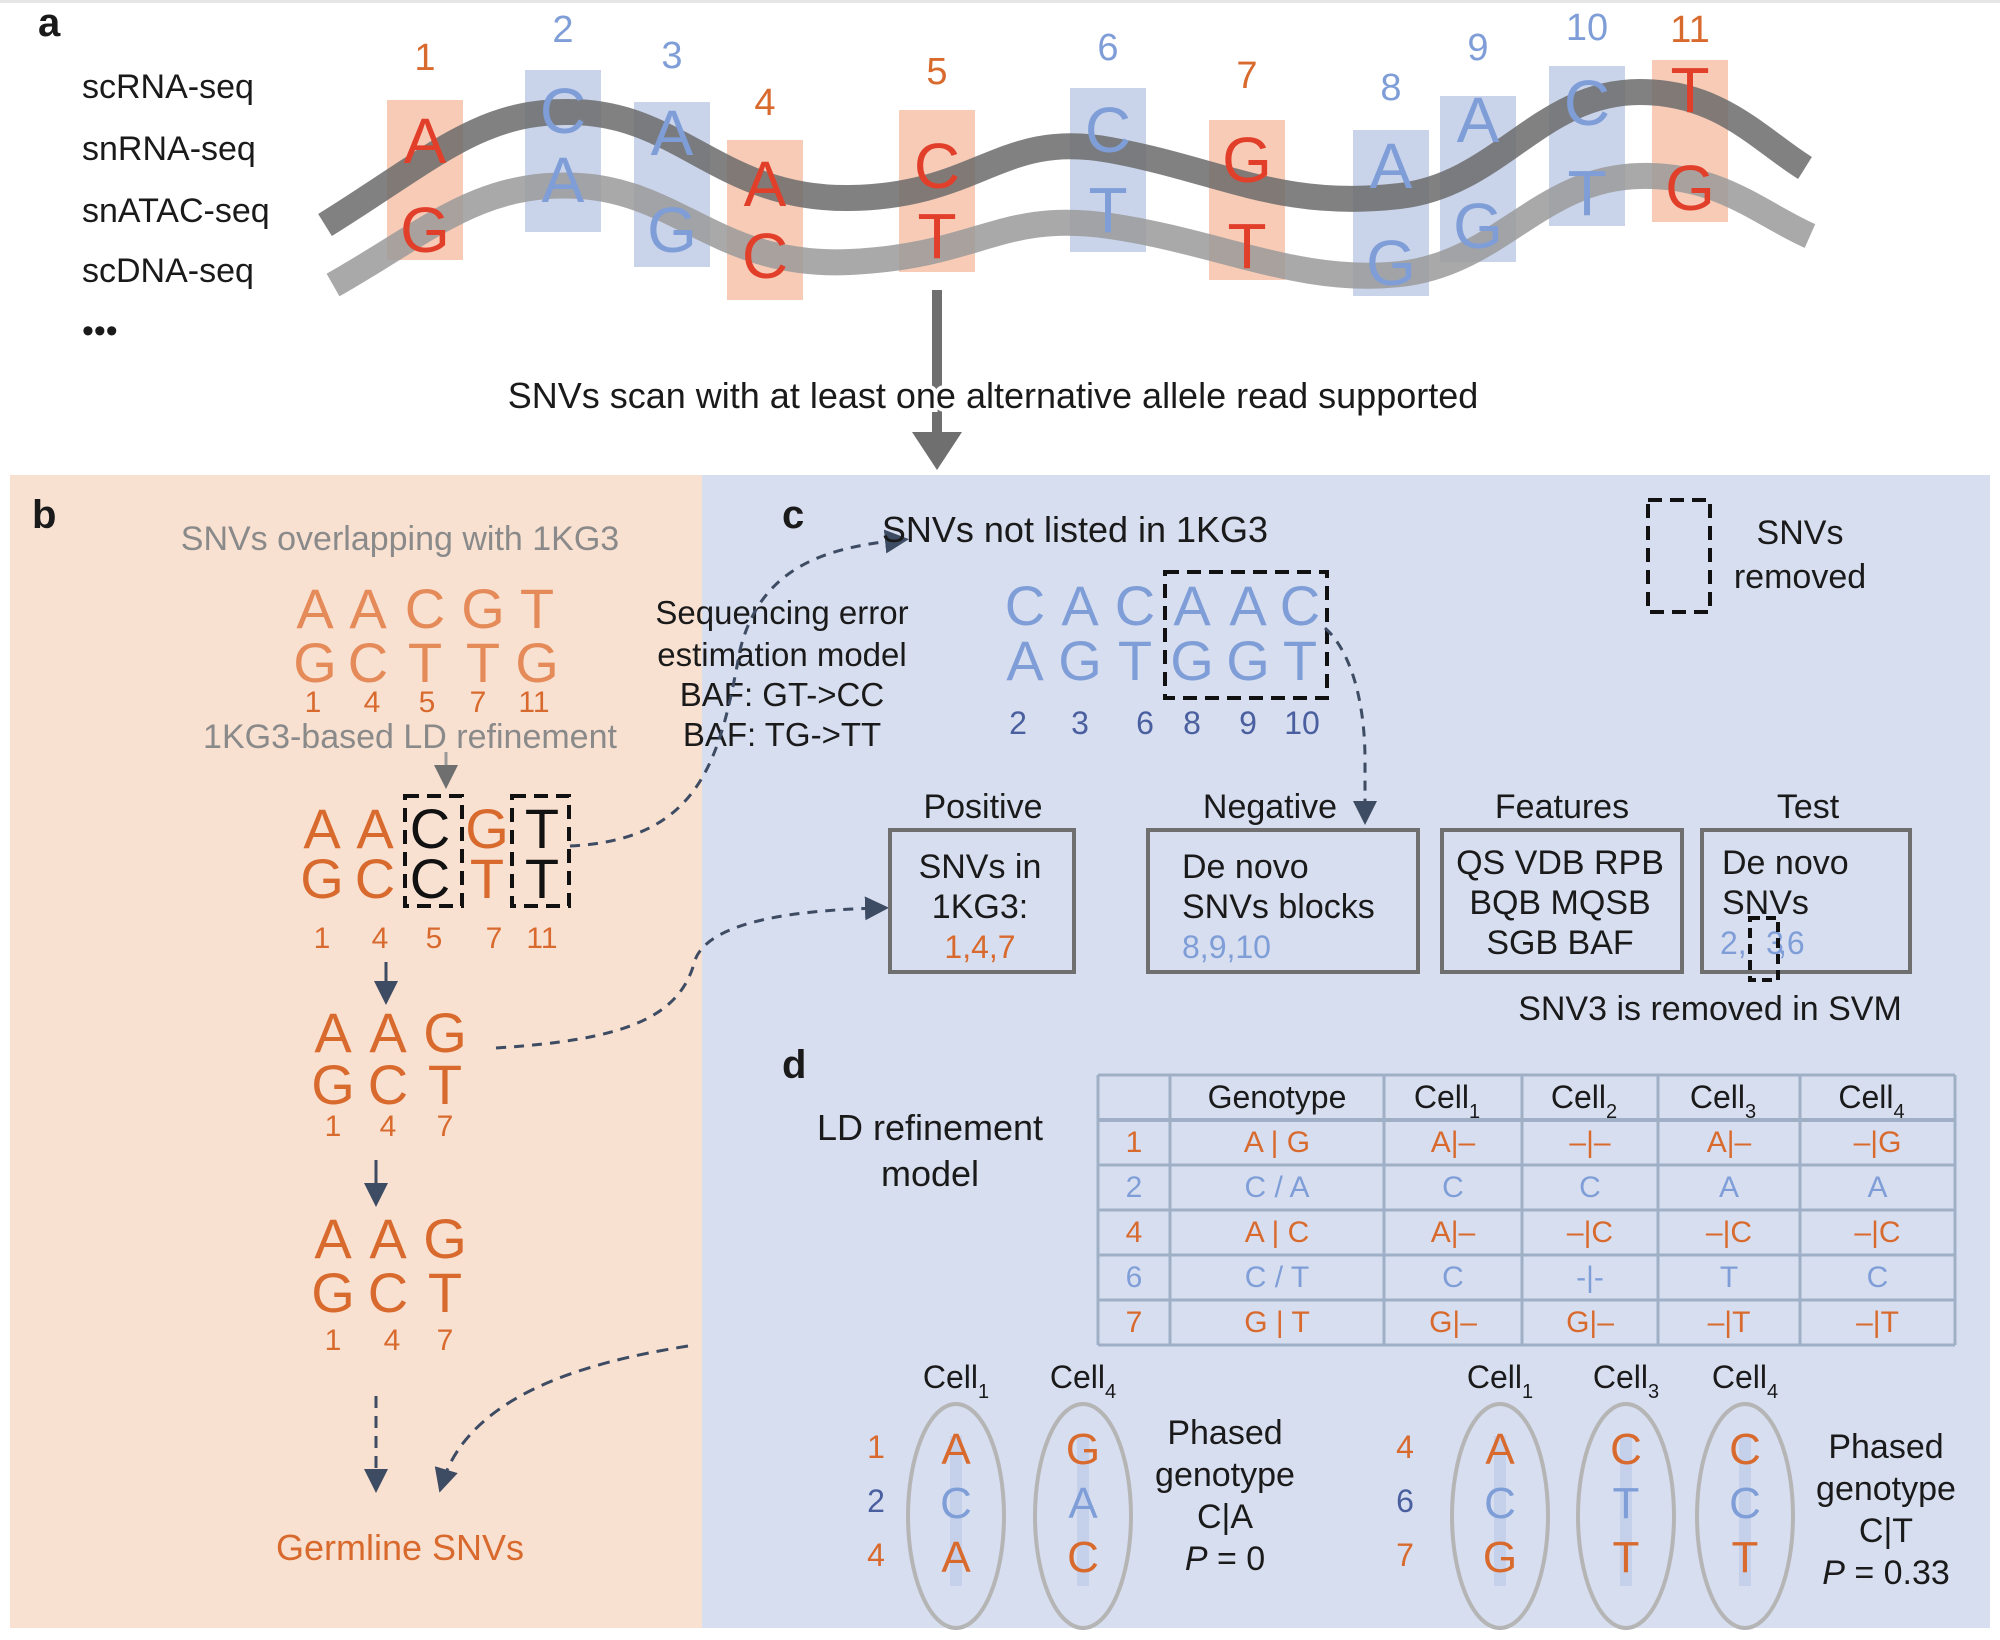 Image resolution: width=2000 pixels, height=1640 pixels. Describe the element at coordinates (1083, 1557) in the screenshot. I see `cell-allele: C` at that location.